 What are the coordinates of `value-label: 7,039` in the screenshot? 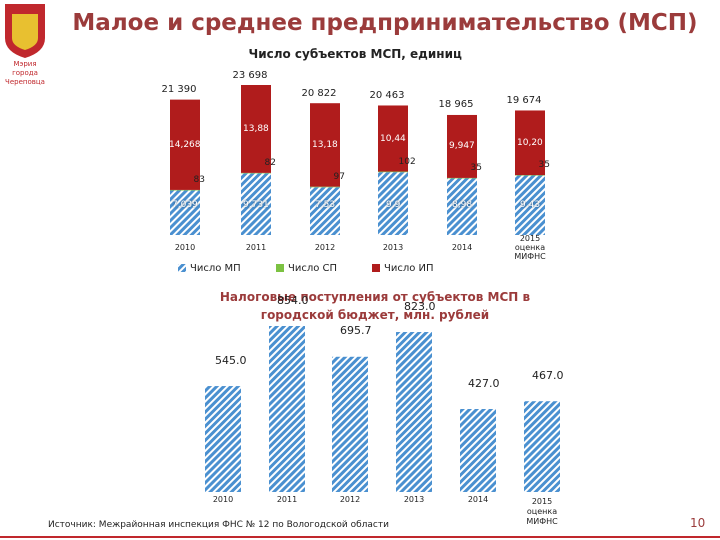 It's located at (185, 205).